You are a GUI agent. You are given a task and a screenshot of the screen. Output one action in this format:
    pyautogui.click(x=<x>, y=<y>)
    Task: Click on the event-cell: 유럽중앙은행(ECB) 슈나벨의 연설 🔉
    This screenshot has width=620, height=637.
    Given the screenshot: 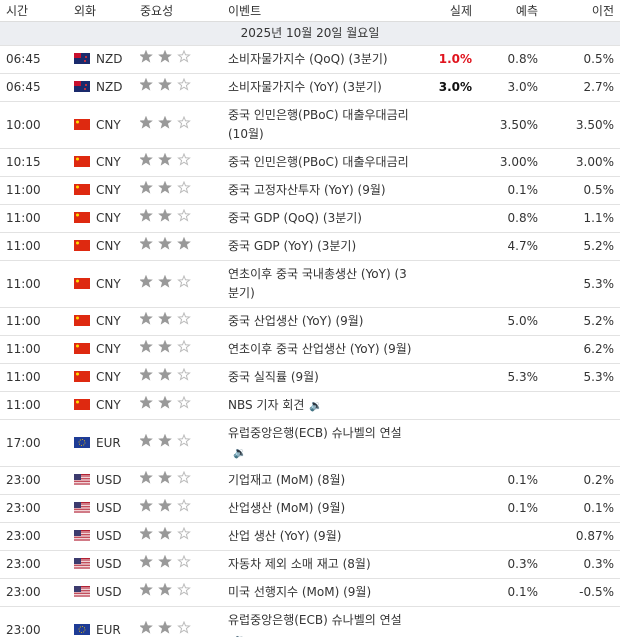 What is the action you would take?
    pyautogui.click(x=320, y=443)
    